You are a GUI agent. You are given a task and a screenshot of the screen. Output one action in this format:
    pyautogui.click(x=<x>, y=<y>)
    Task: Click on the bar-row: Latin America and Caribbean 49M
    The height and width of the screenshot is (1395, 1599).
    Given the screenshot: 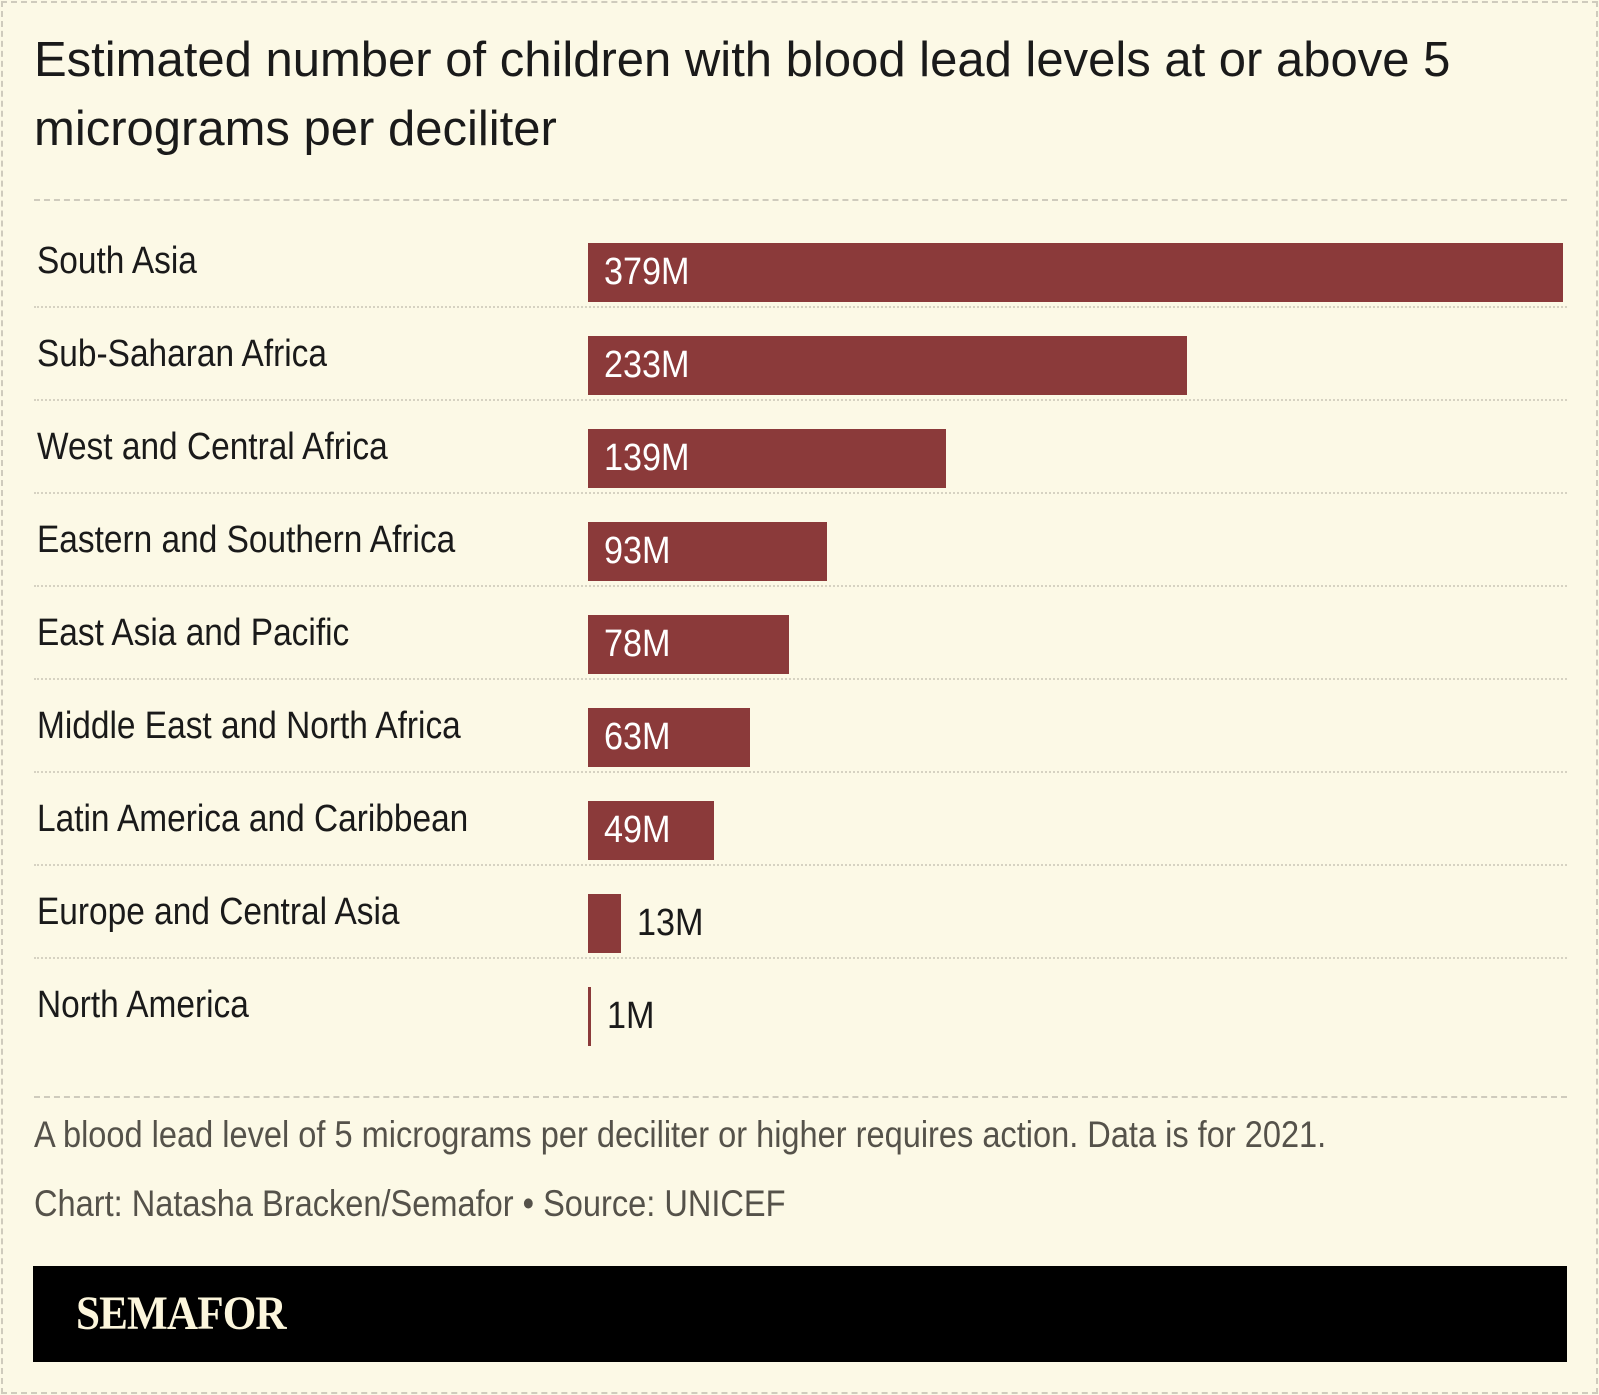 What is the action you would take?
    pyautogui.click(x=800, y=819)
    